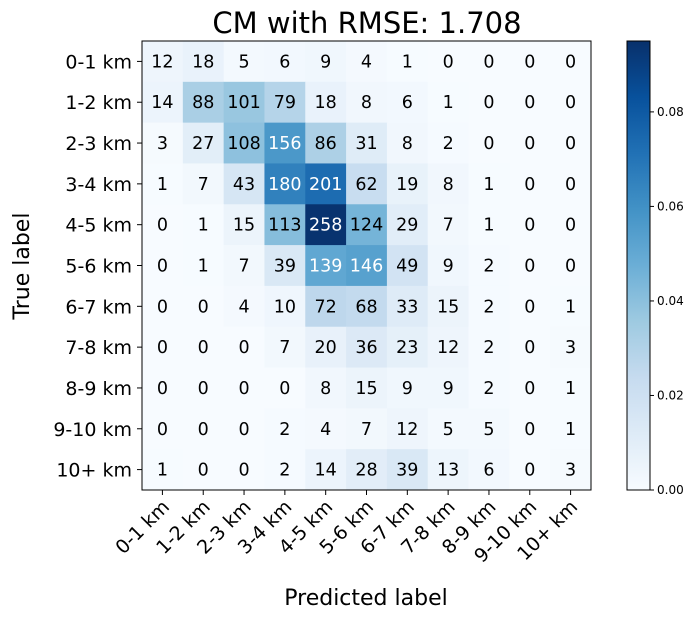 Image resolution: width=699 pixels, height=619 pixels. I want to click on y-tick-label: 4-5 km, so click(98, 226).